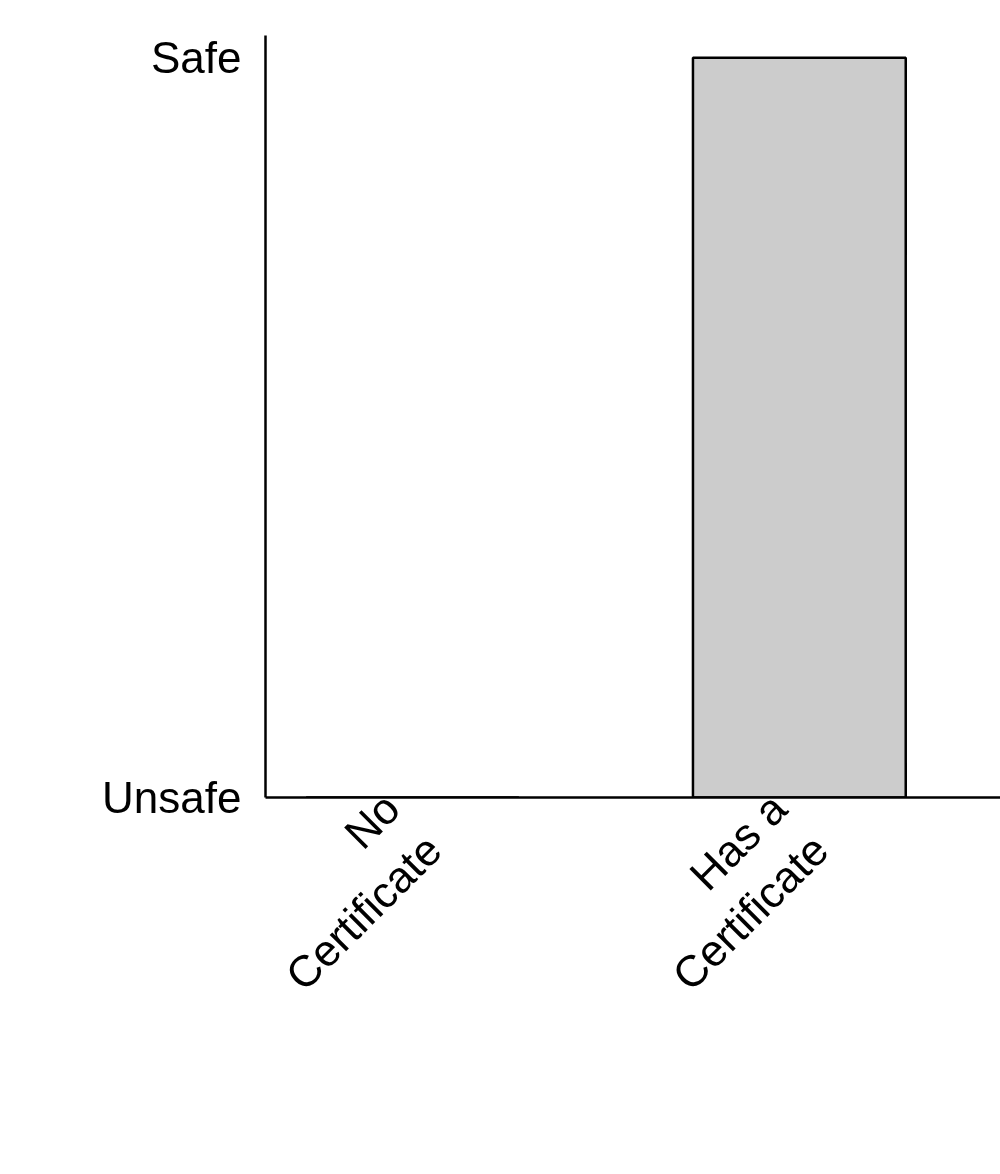 The image size is (1000, 1174). Describe the element at coordinates (196, 58) in the screenshot. I see `text: Safe` at that location.